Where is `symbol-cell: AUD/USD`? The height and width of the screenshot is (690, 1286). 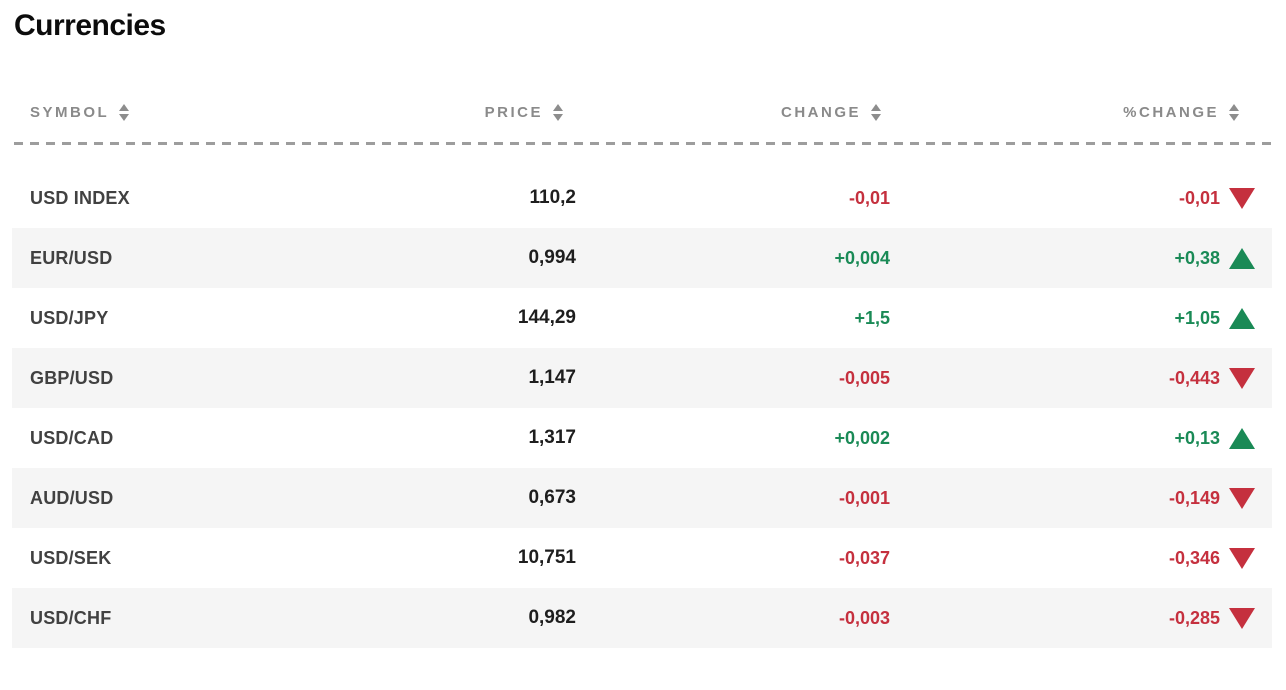
symbol-cell: AUD/USD is located at coordinates (72, 497).